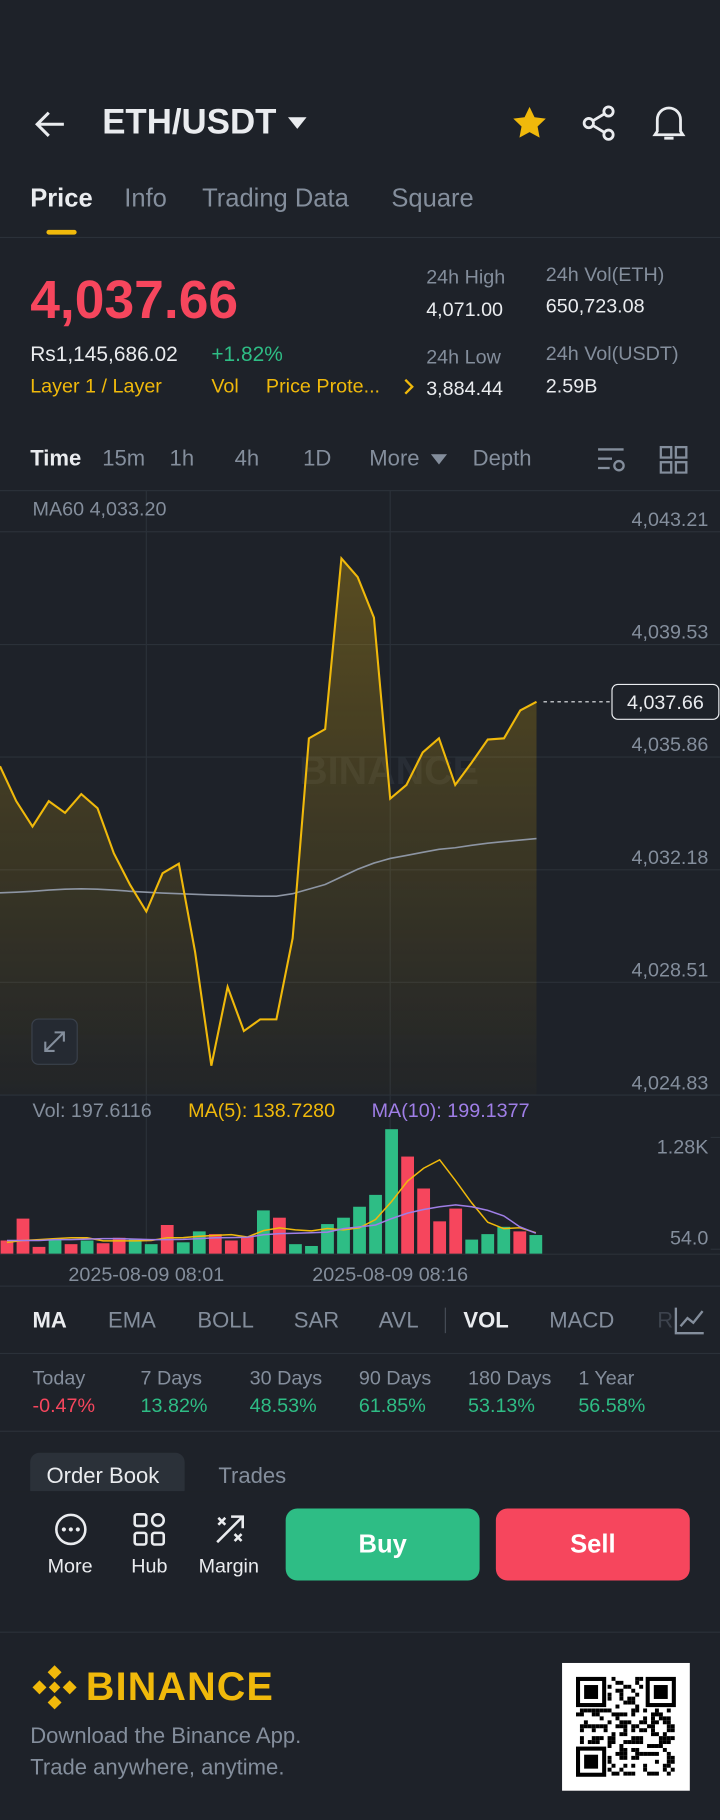 Image resolution: width=720 pixels, height=1820 pixels. What do you see at coordinates (61, 198) in the screenshot?
I see `tab: Price` at bounding box center [61, 198].